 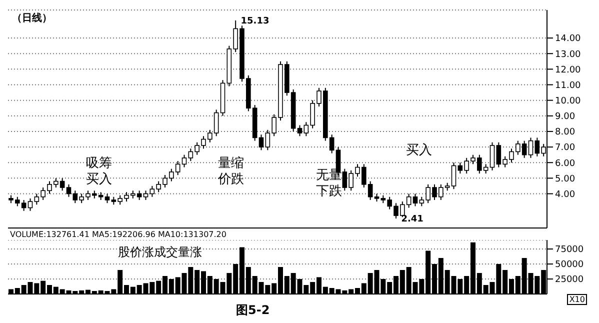 I want to click on y-tick-label: 10.00, so click(x=568, y=101).